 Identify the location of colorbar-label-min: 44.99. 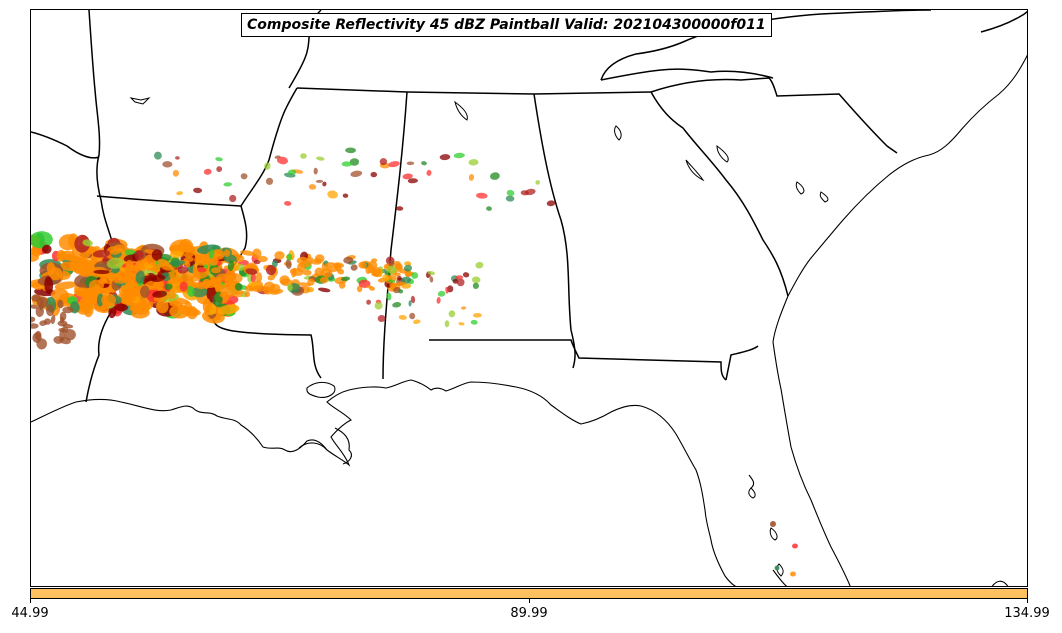
(30, 613).